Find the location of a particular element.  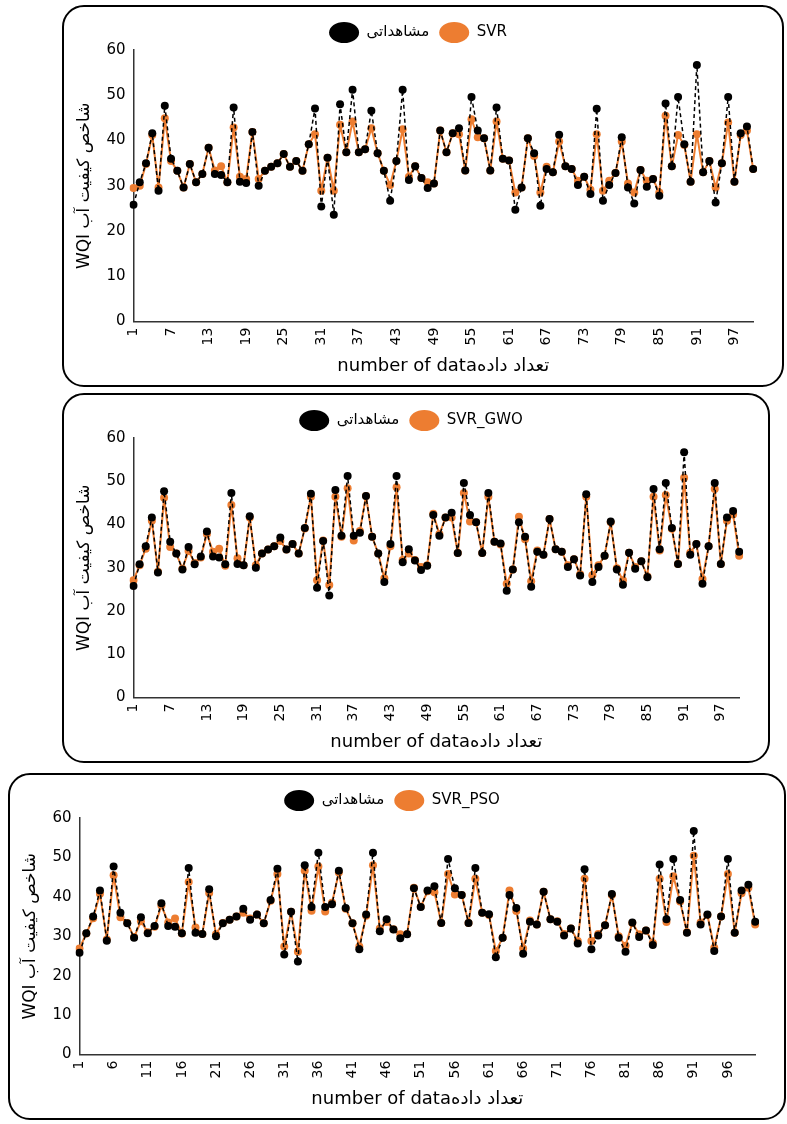

x-tick-label: 86 is located at coordinates (658, 1069).